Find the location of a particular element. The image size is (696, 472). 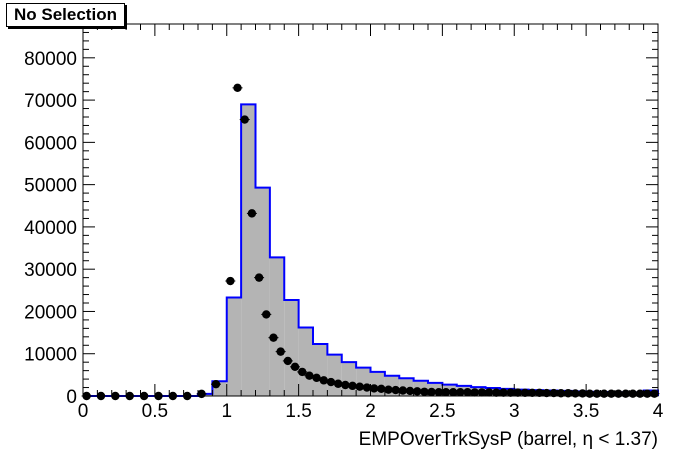

x-tick-label: 0 is located at coordinates (83, 411).